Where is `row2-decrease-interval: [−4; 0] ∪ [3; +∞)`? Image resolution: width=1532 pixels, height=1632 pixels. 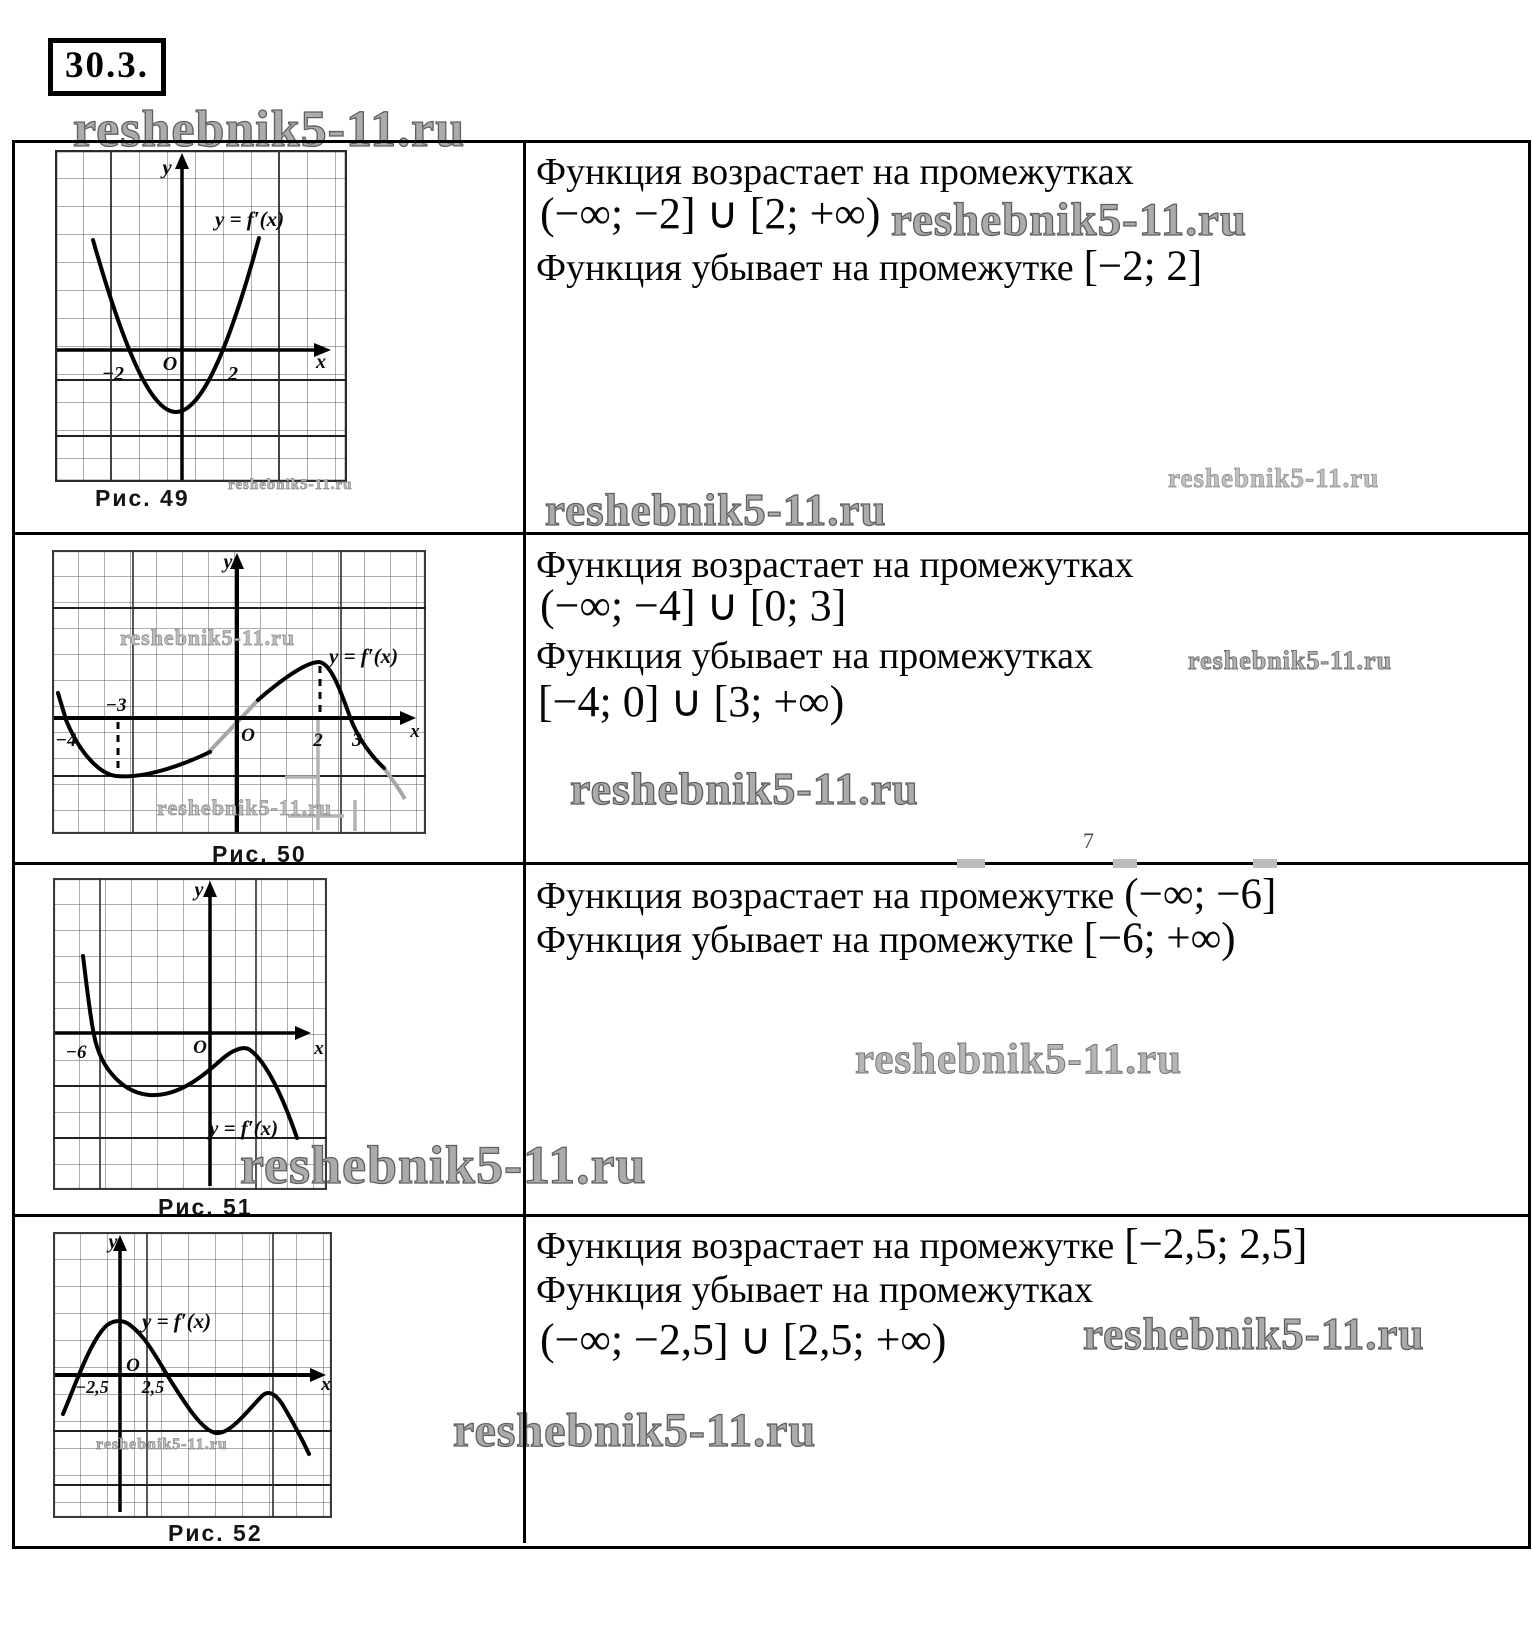 row2-decrease-interval: [−4; 0] ∪ [3; +∞) is located at coordinates (691, 701).